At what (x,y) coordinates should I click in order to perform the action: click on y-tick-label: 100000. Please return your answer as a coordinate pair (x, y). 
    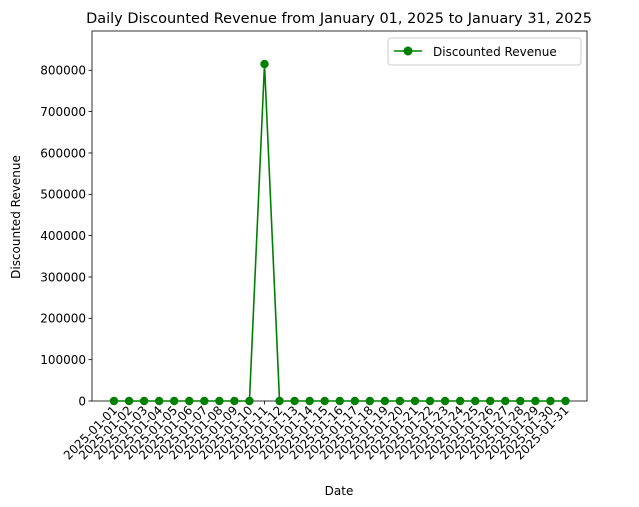
    Looking at the image, I should click on (63, 360).